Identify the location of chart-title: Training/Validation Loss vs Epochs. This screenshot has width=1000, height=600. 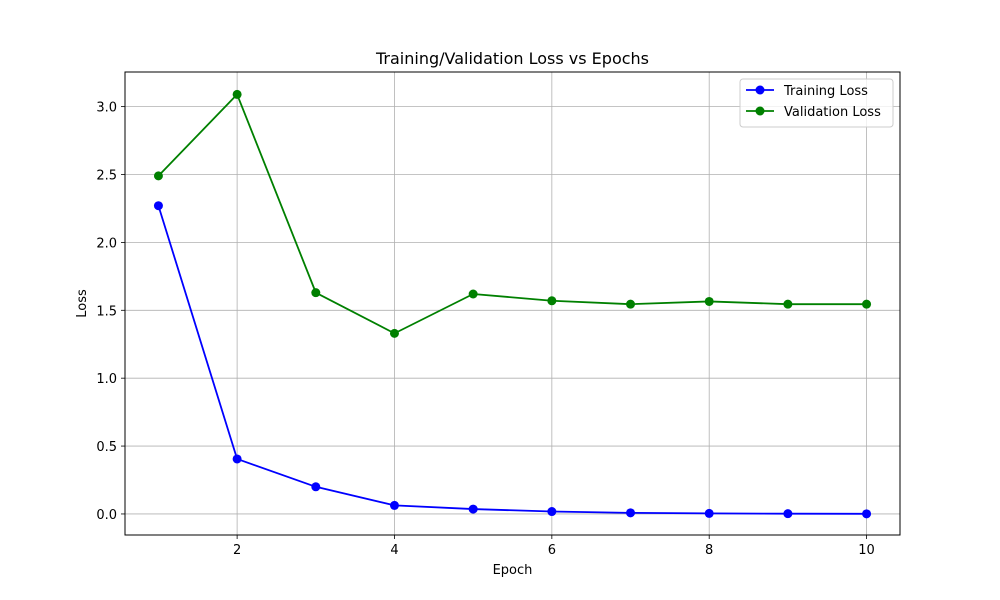
(512, 58).